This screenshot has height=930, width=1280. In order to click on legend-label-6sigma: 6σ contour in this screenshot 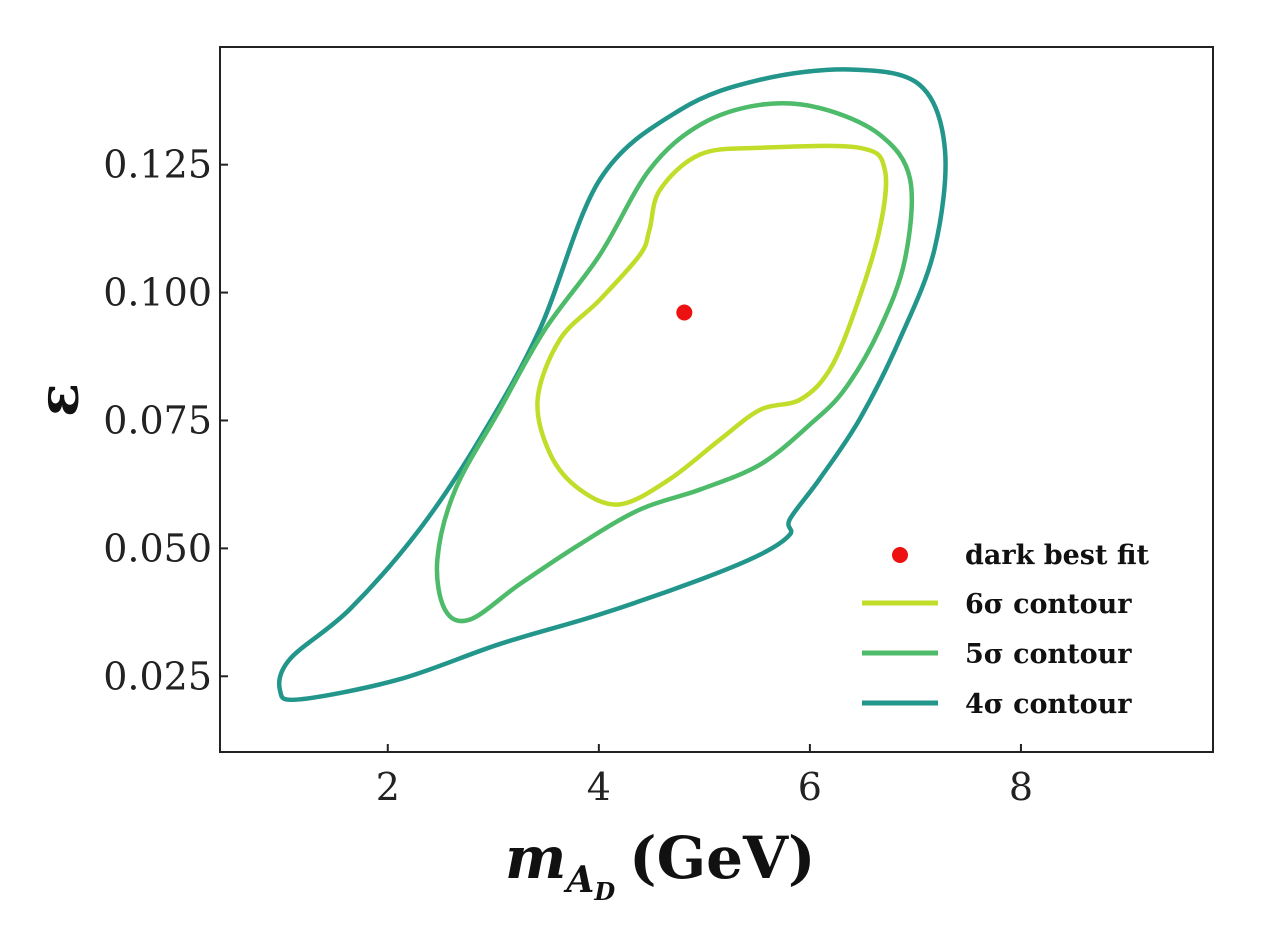, I will do `click(1048, 604)`.